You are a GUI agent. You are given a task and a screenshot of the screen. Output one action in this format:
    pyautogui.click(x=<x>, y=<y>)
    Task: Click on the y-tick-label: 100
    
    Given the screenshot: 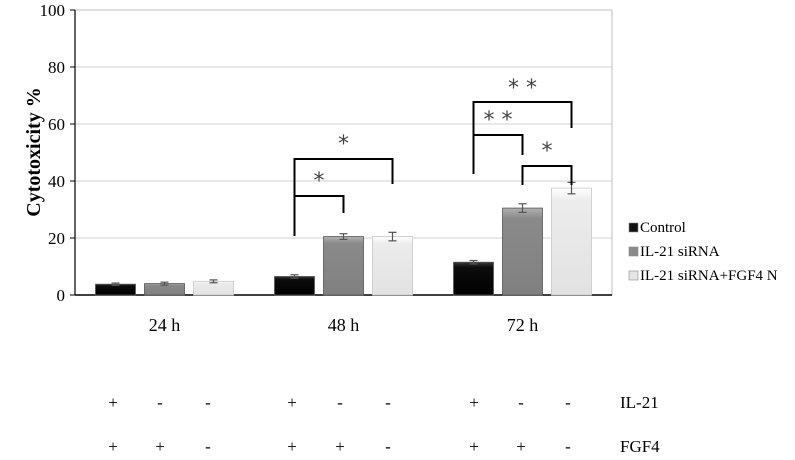 What is the action you would take?
    pyautogui.click(x=53, y=10)
    